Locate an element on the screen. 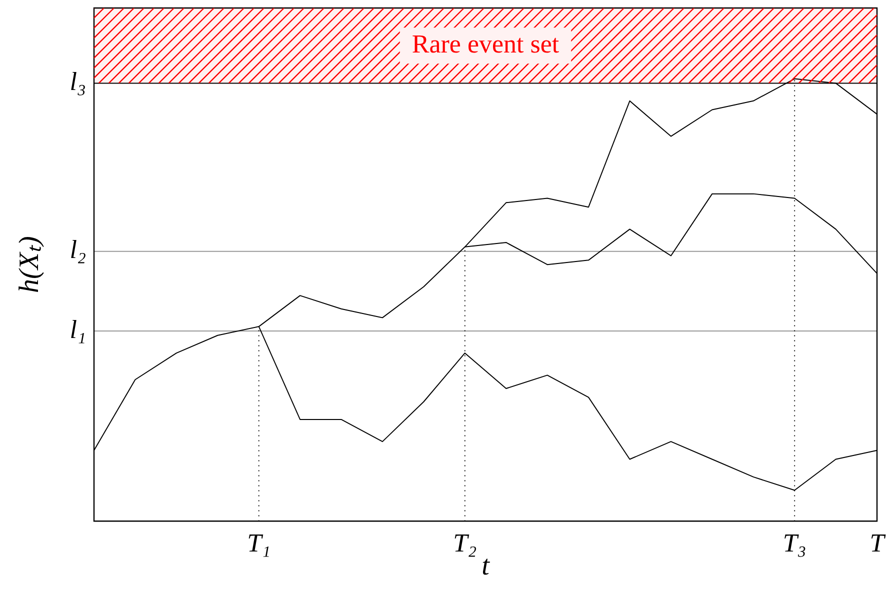 The height and width of the screenshot is (592, 891). x-tick-label: T is located at coordinates (878, 543).